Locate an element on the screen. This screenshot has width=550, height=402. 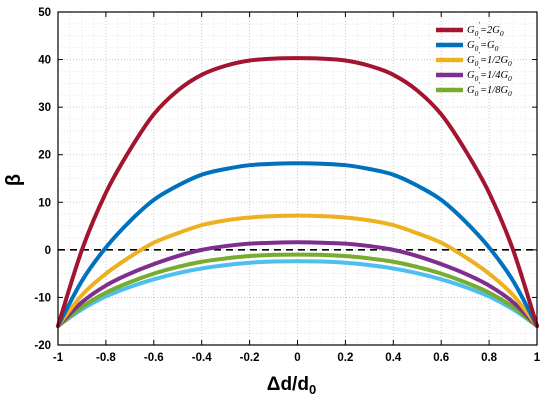
x-tick-labels: -1 -0.8 -0.6 -0.4 -0.2 0 0.2 0.4 0.6 0.8 1 is located at coordinates (297, 358).